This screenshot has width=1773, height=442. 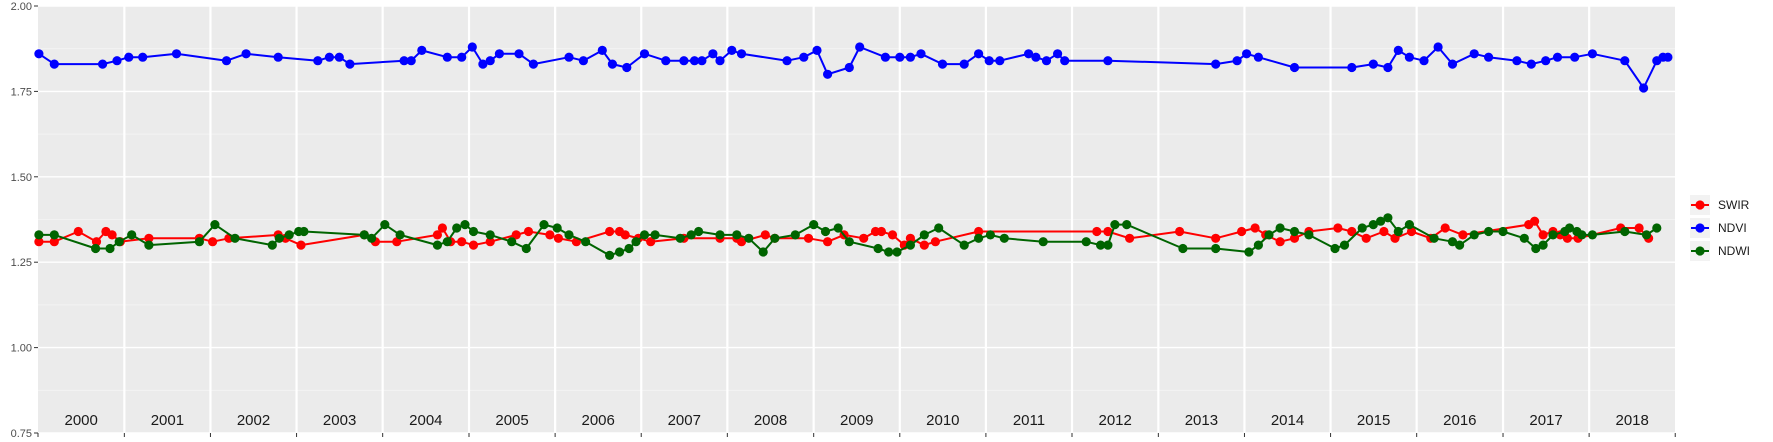 What do you see at coordinates (253, 420) in the screenshot?
I see `year-label: 2002` at bounding box center [253, 420].